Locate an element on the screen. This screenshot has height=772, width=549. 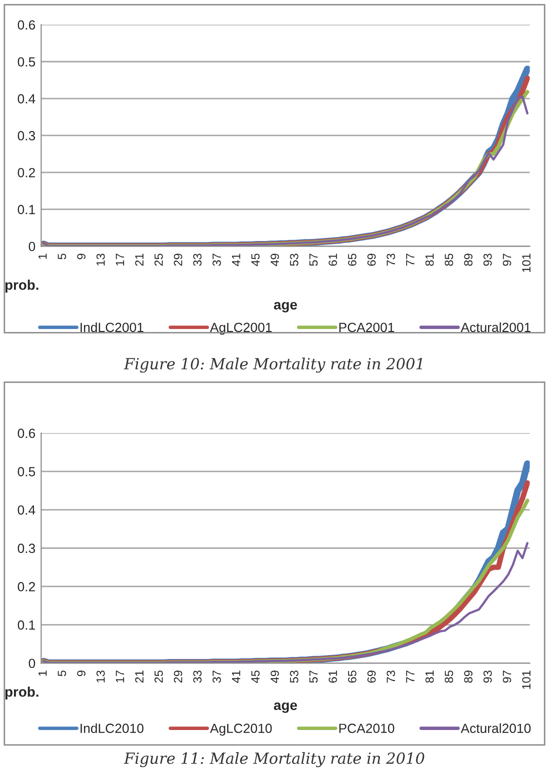
legend-label: AgLC2001 is located at coordinates (241, 328).